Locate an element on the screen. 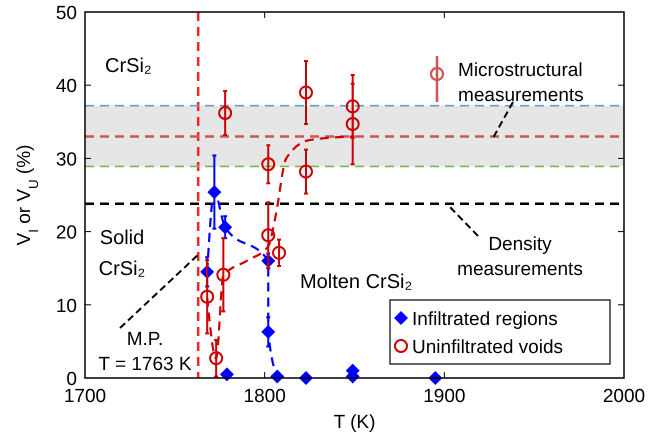 The width and height of the screenshot is (651, 448). ref-line-label: M.P. T = 1763 K is located at coordinates (145, 352).